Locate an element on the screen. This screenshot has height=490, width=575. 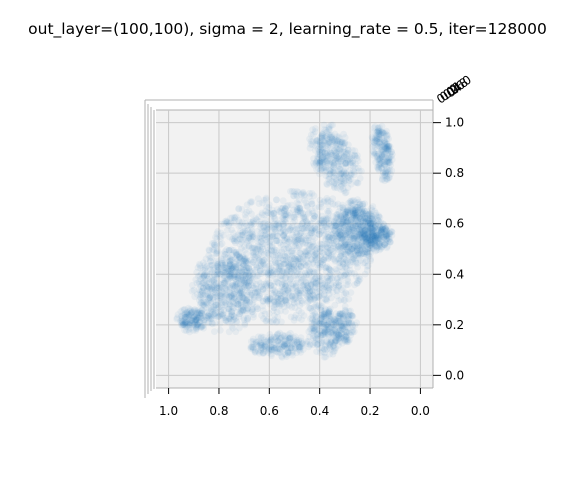
z-tick-label: 0.4 is located at coordinates (454, 274).